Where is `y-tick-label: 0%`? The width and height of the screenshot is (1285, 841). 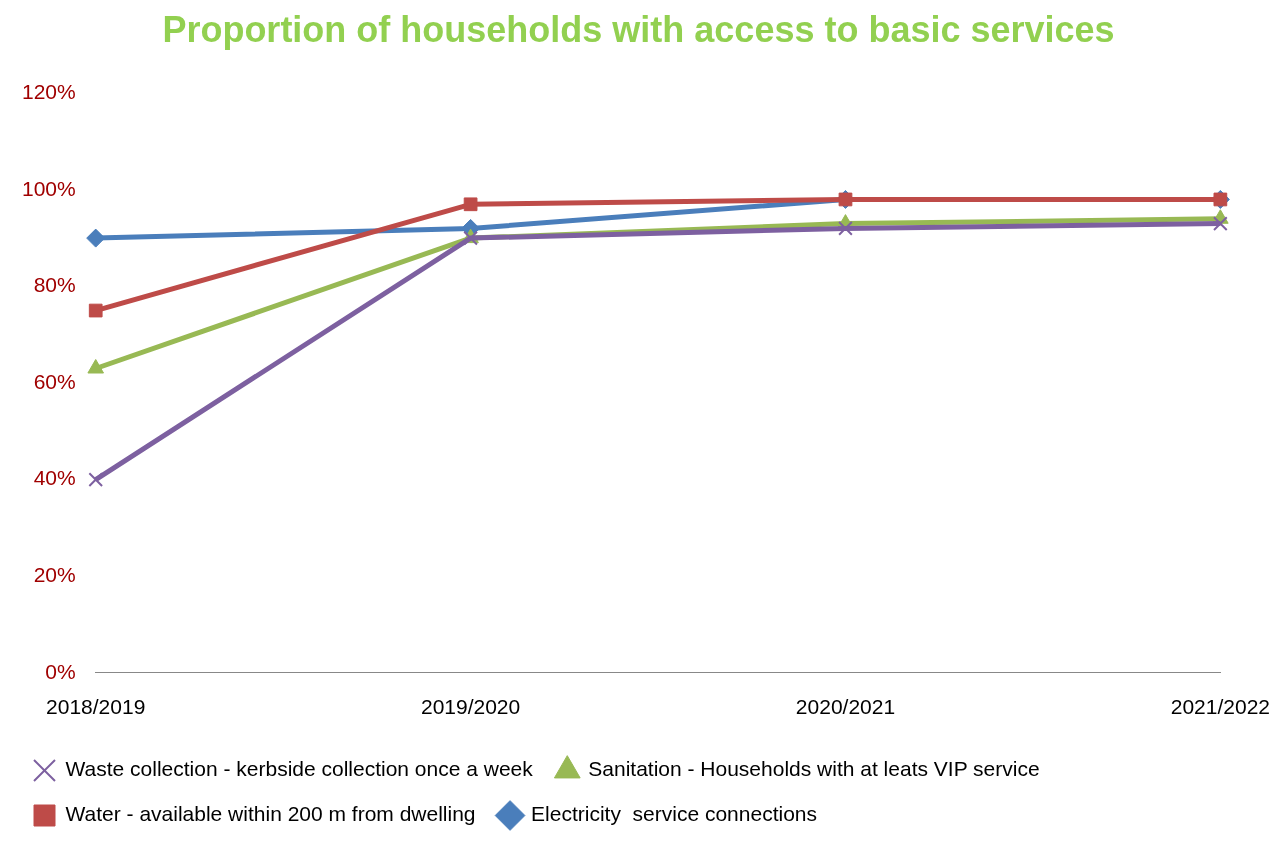 y-tick-label: 0% is located at coordinates (60, 671).